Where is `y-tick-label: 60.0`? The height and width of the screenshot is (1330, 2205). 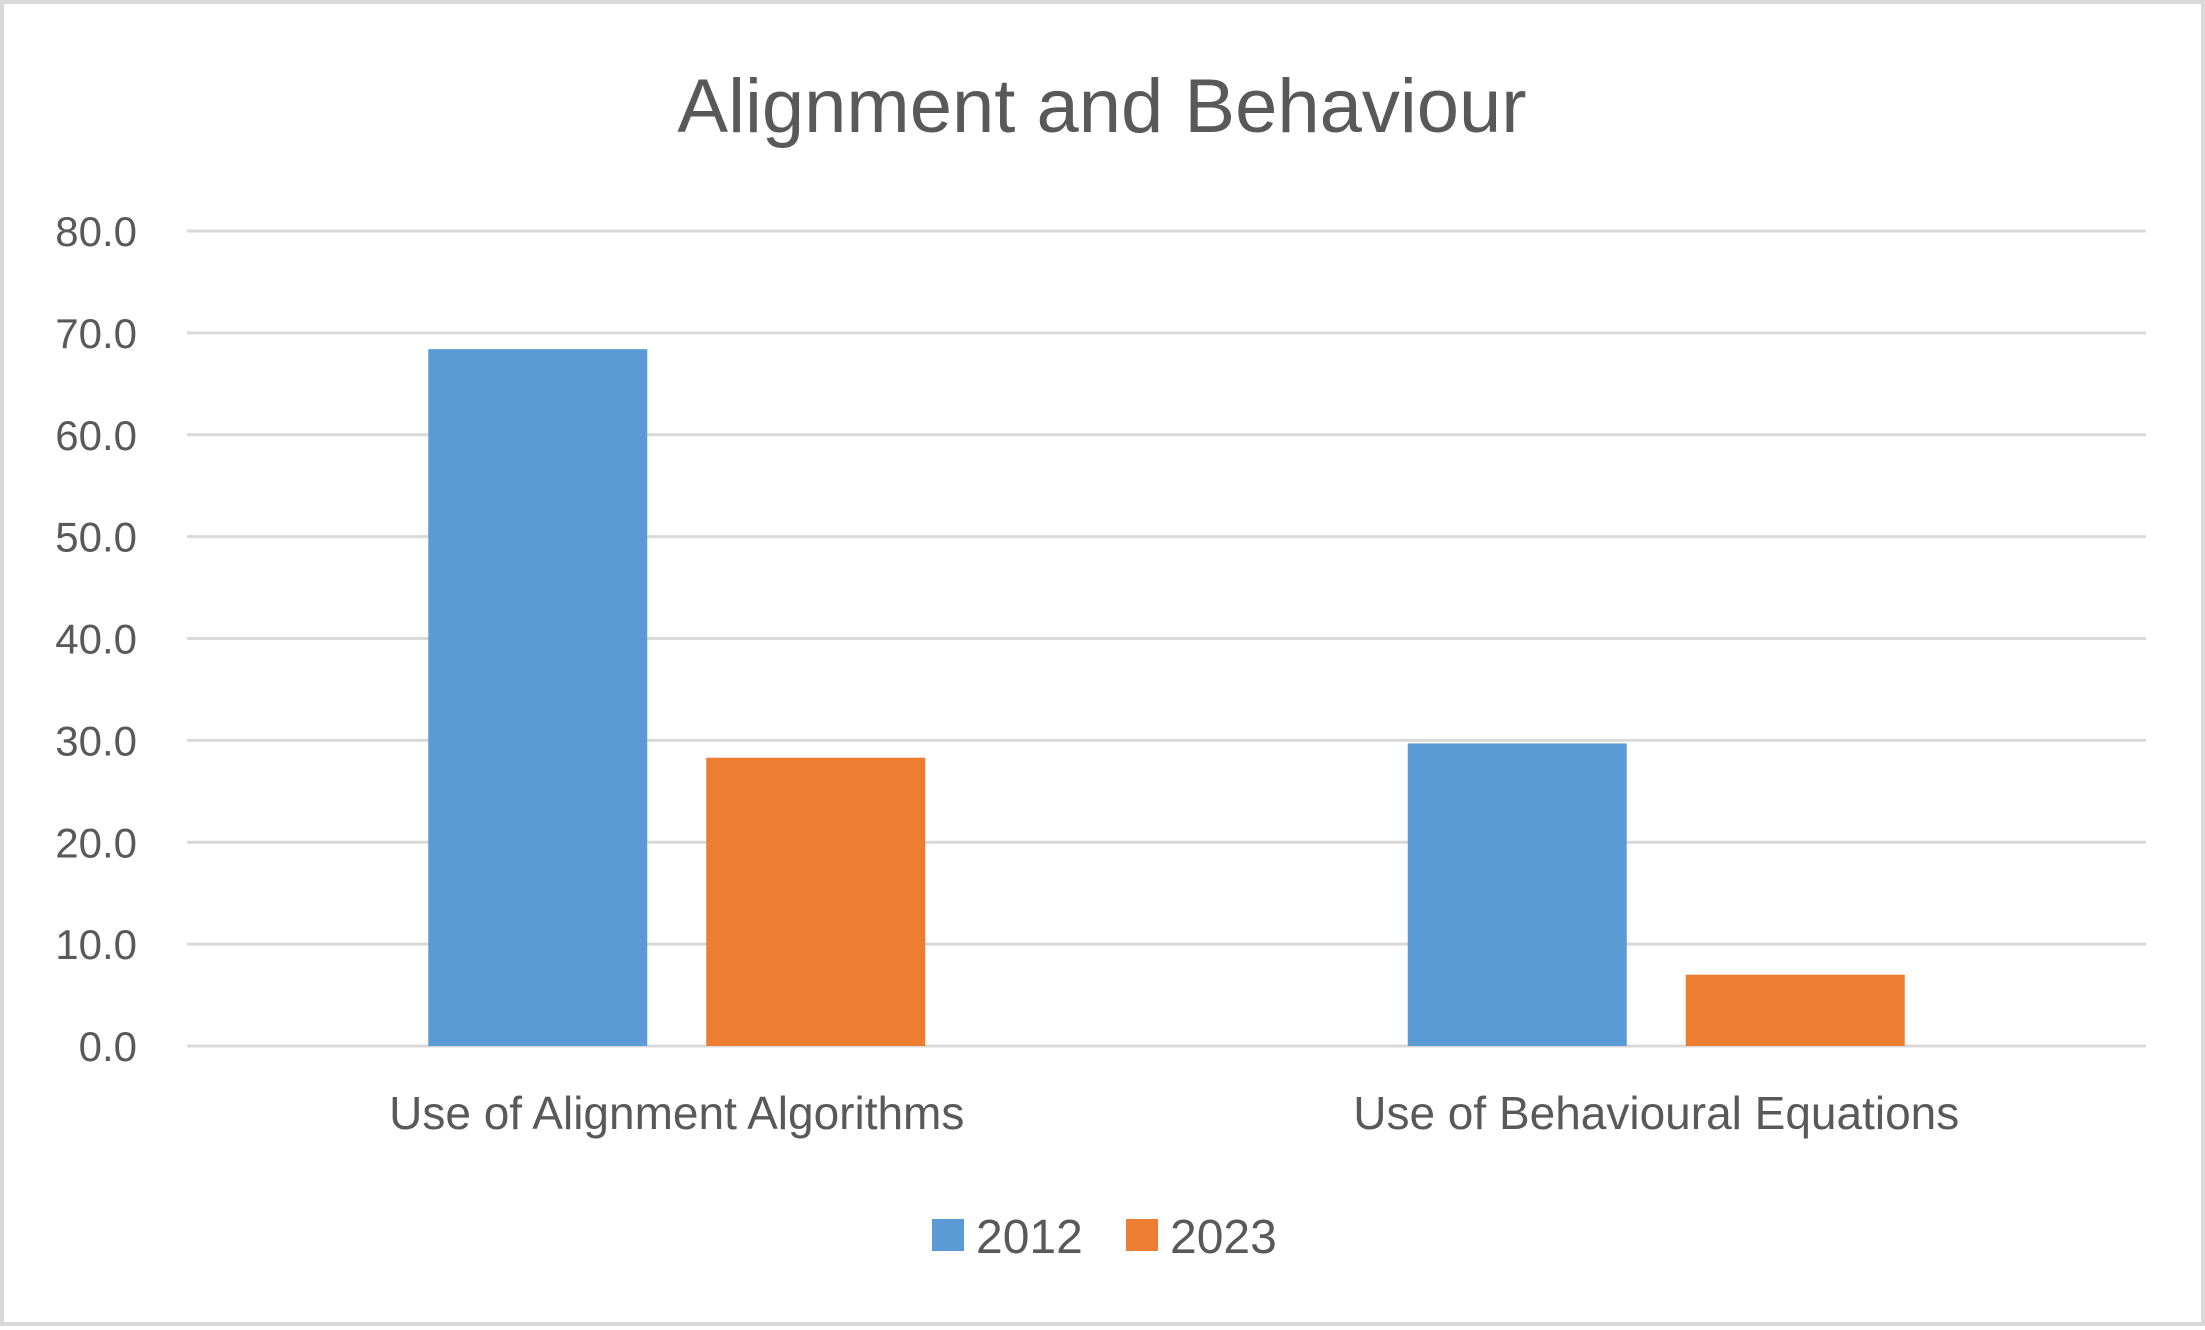 y-tick-label: 60.0 is located at coordinates (96, 435).